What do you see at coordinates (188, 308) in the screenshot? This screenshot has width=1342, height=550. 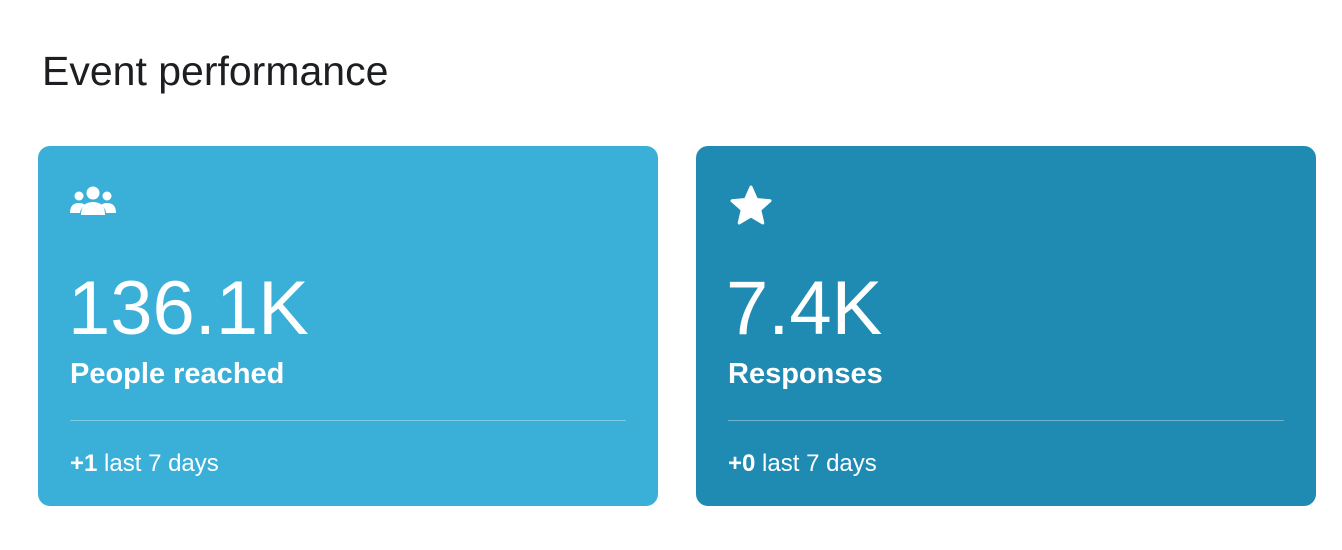 I see `stat-value: 136.1K` at bounding box center [188, 308].